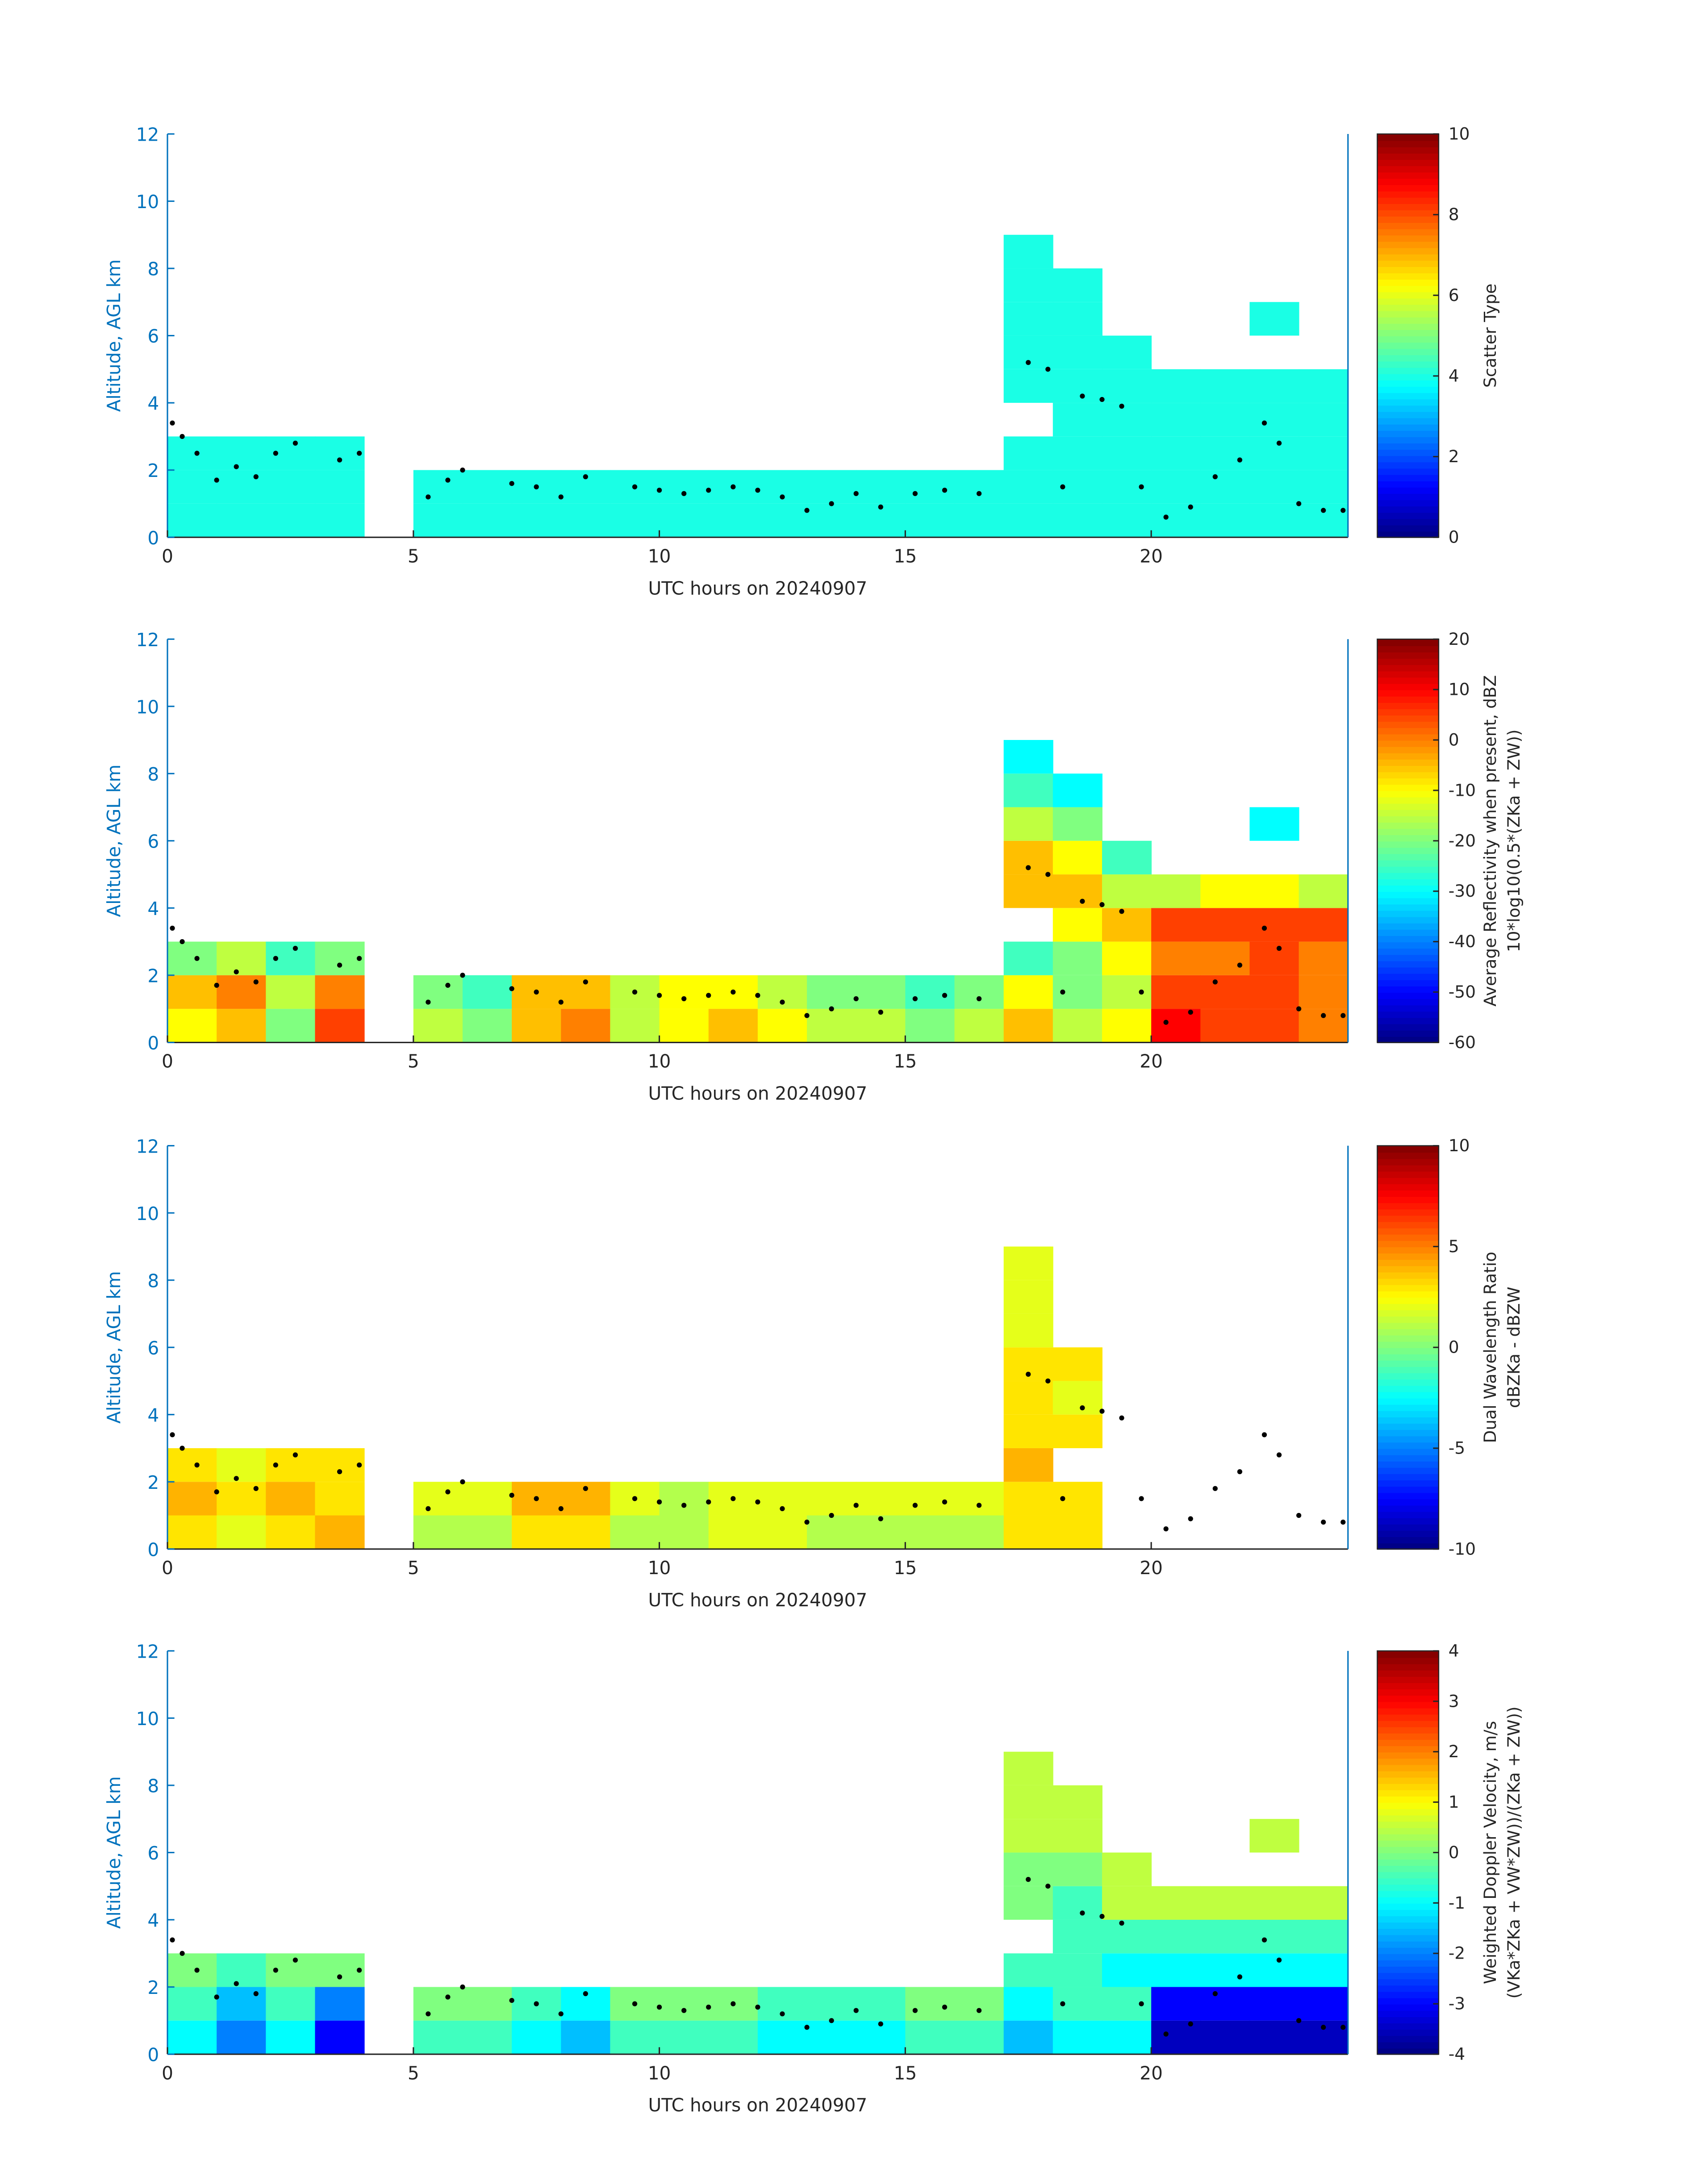  Describe the element at coordinates (153, 1482) in the screenshot. I see `y-tick-label: 2` at that location.